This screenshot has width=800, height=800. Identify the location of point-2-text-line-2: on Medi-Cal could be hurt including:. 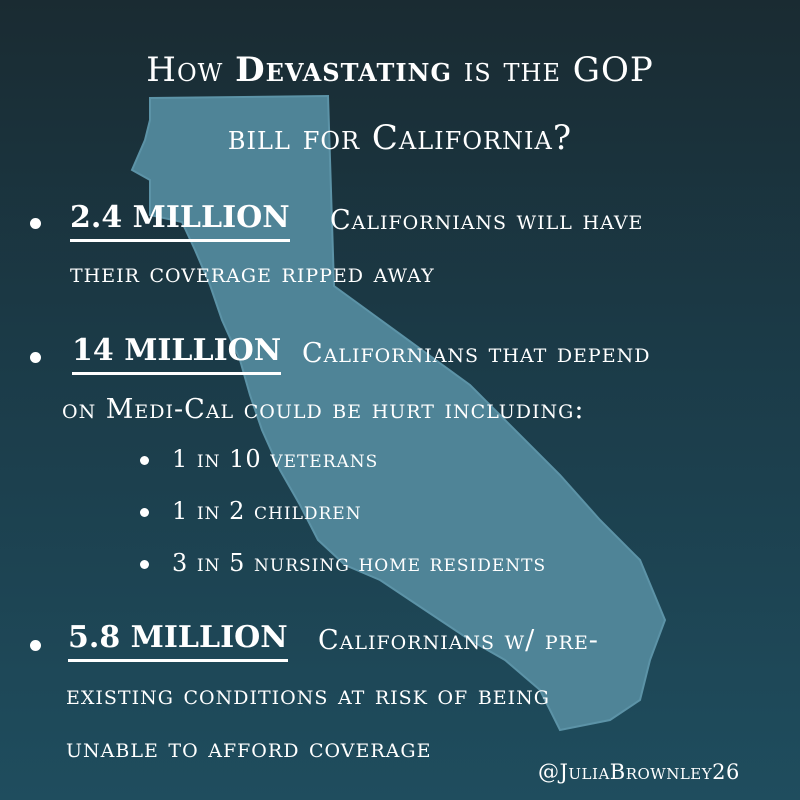
(323, 409).